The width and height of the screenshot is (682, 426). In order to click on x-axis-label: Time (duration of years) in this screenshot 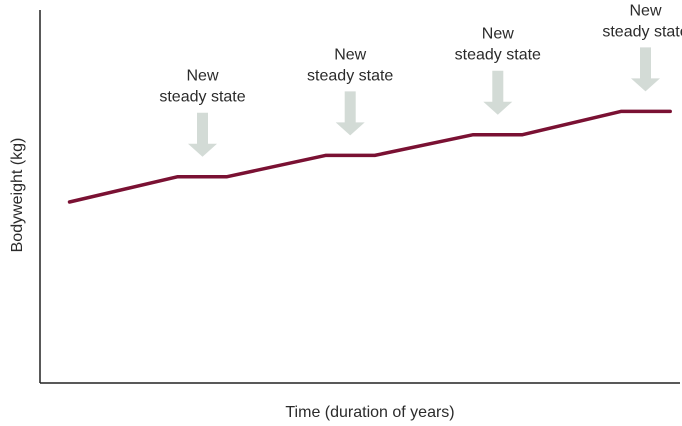, I will do `click(369, 412)`.